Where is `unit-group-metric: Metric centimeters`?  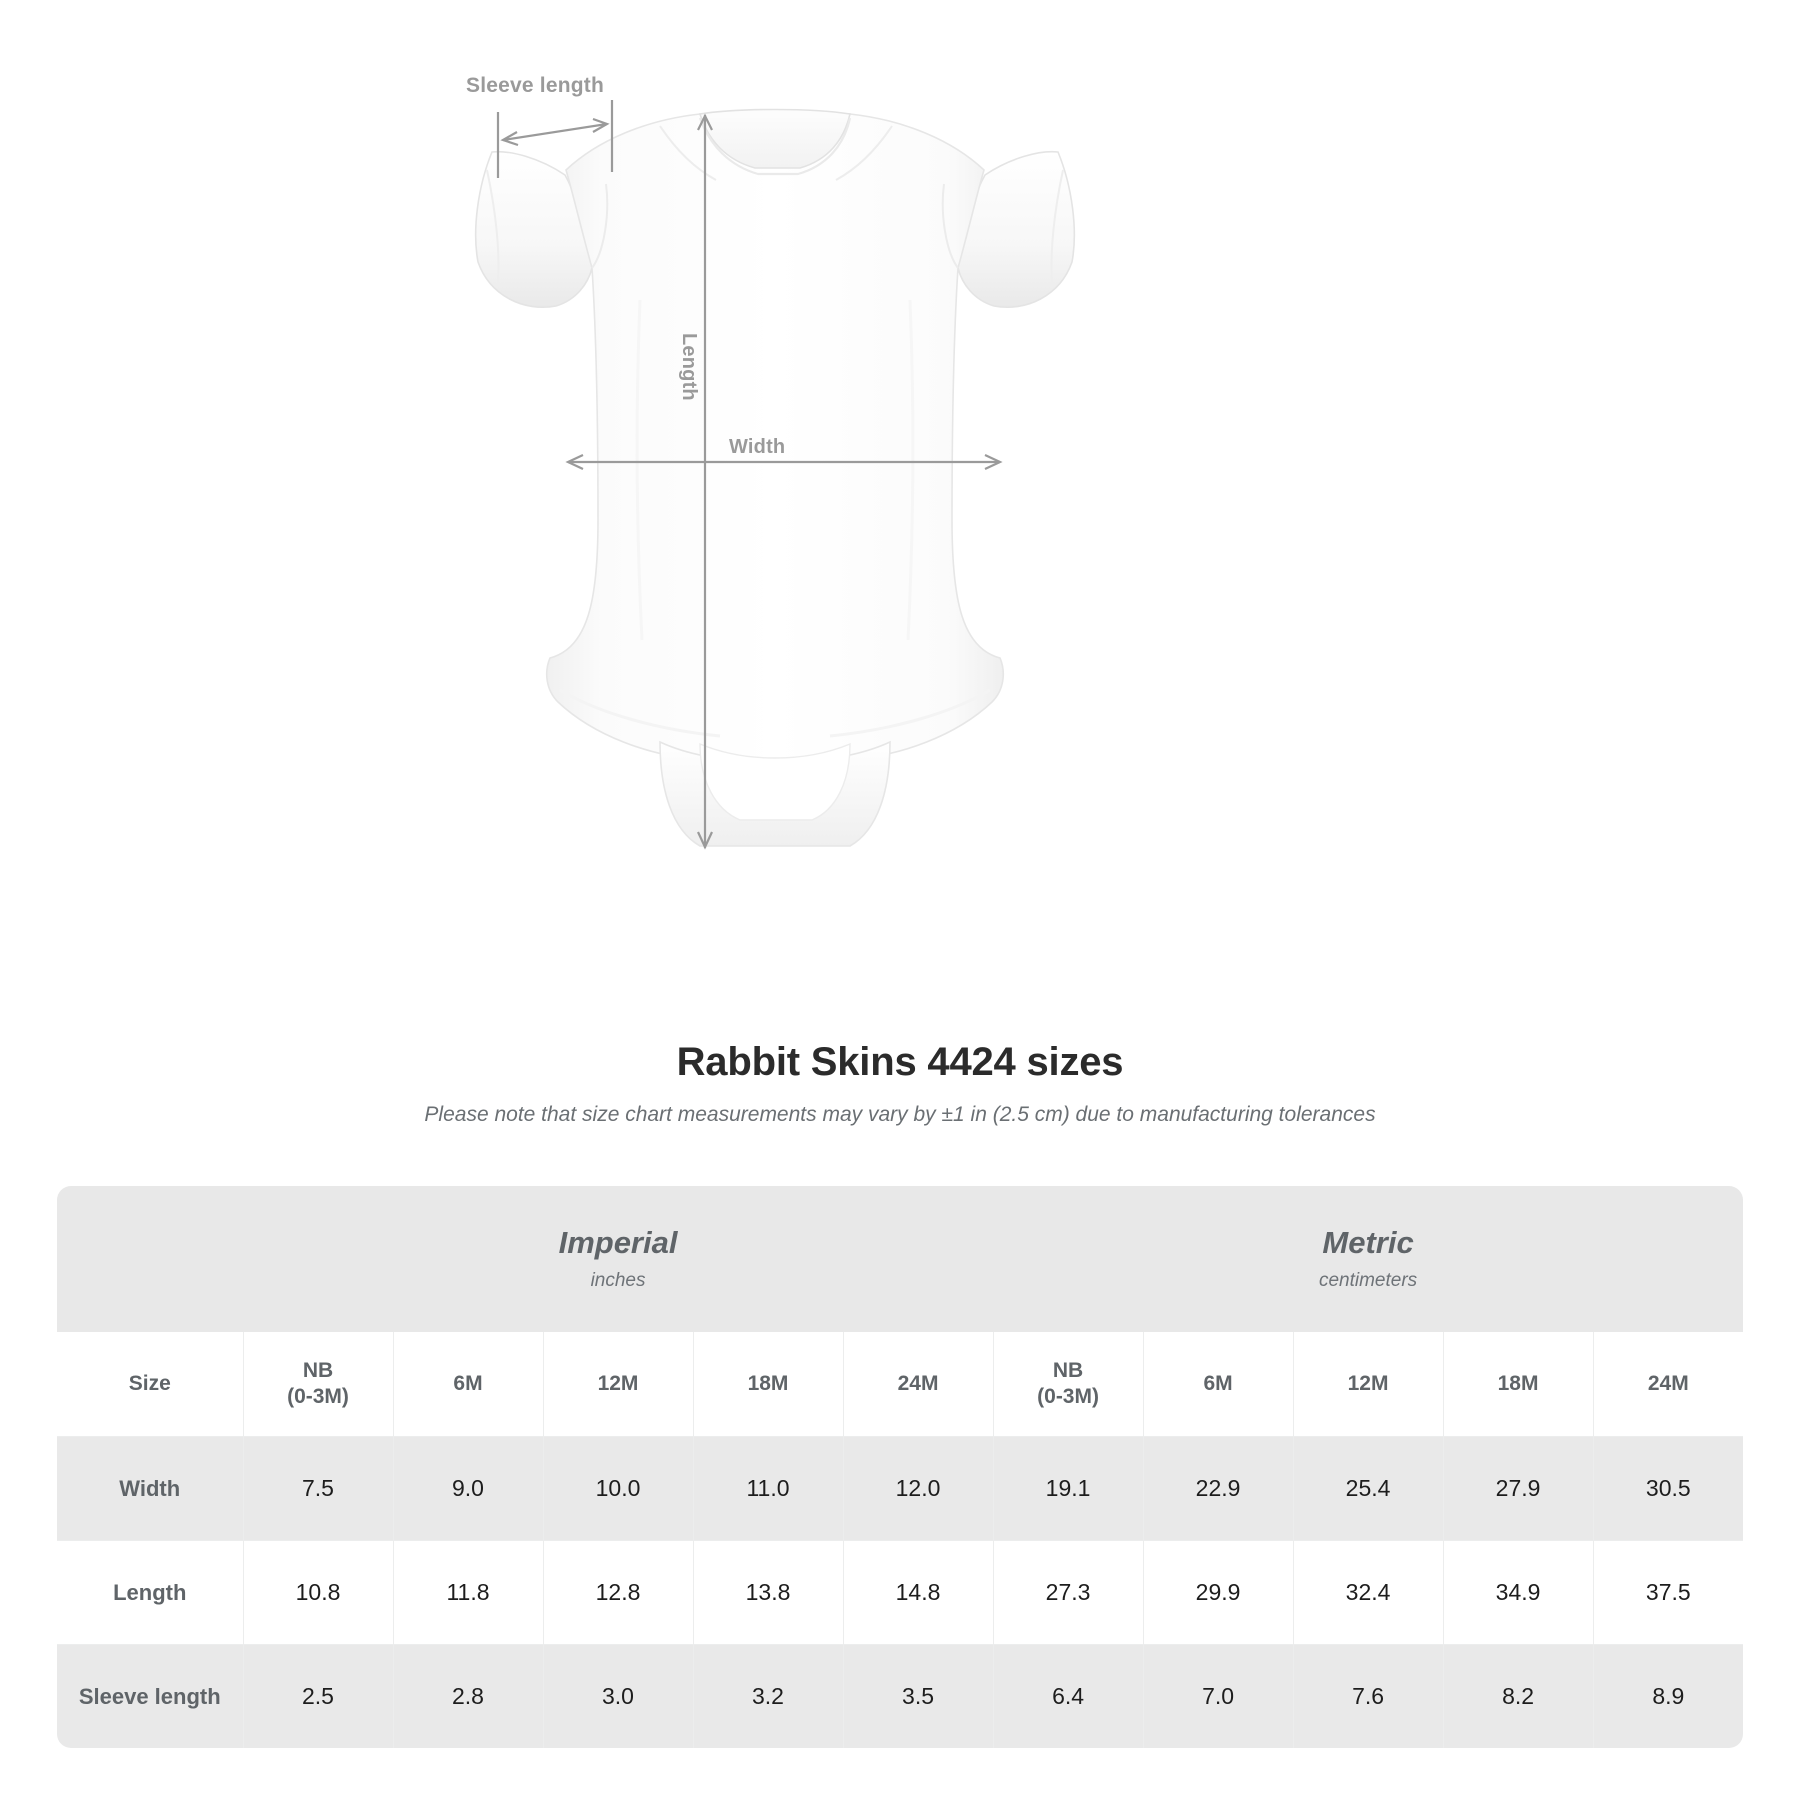
unit-group-metric: Metric centimeters is located at coordinates (1368, 1259).